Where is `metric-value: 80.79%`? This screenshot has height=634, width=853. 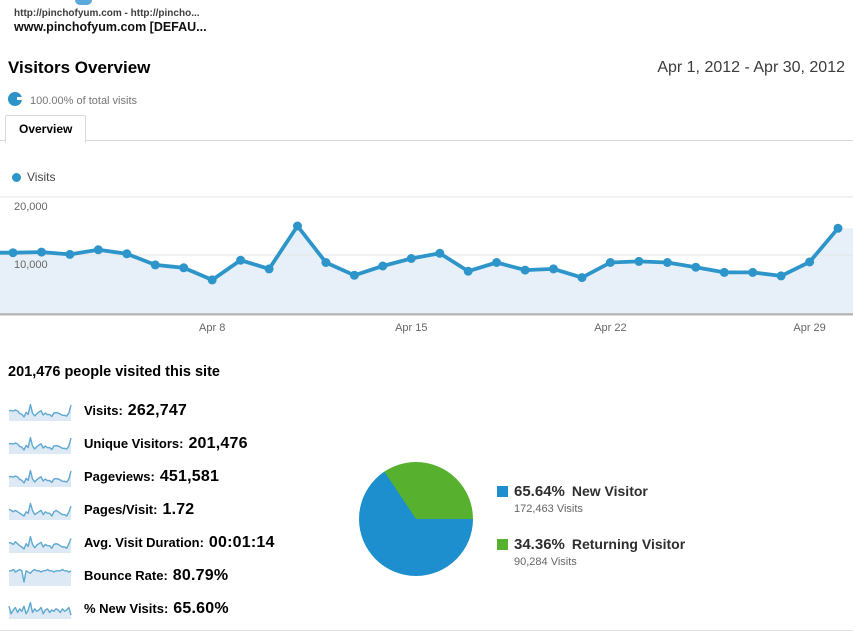 metric-value: 80.79% is located at coordinates (200, 575).